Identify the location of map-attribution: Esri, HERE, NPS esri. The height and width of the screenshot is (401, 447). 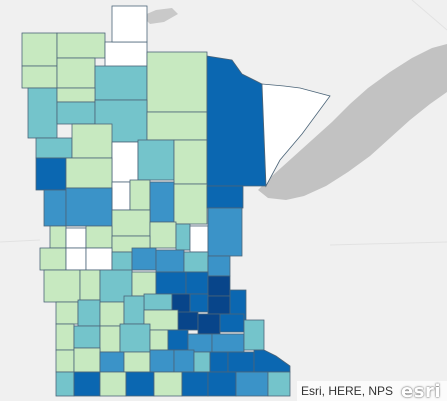
(372, 391).